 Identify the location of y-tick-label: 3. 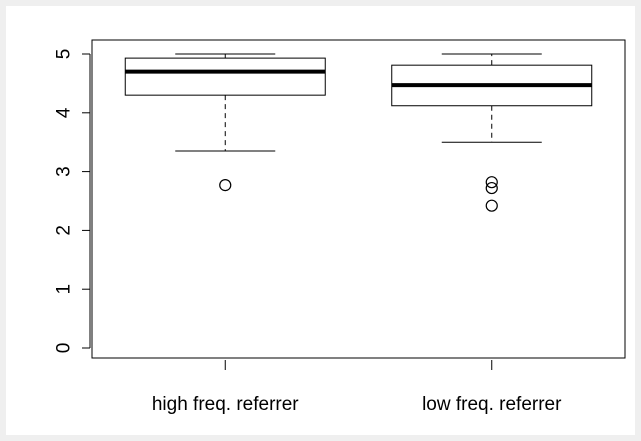
(64, 171).